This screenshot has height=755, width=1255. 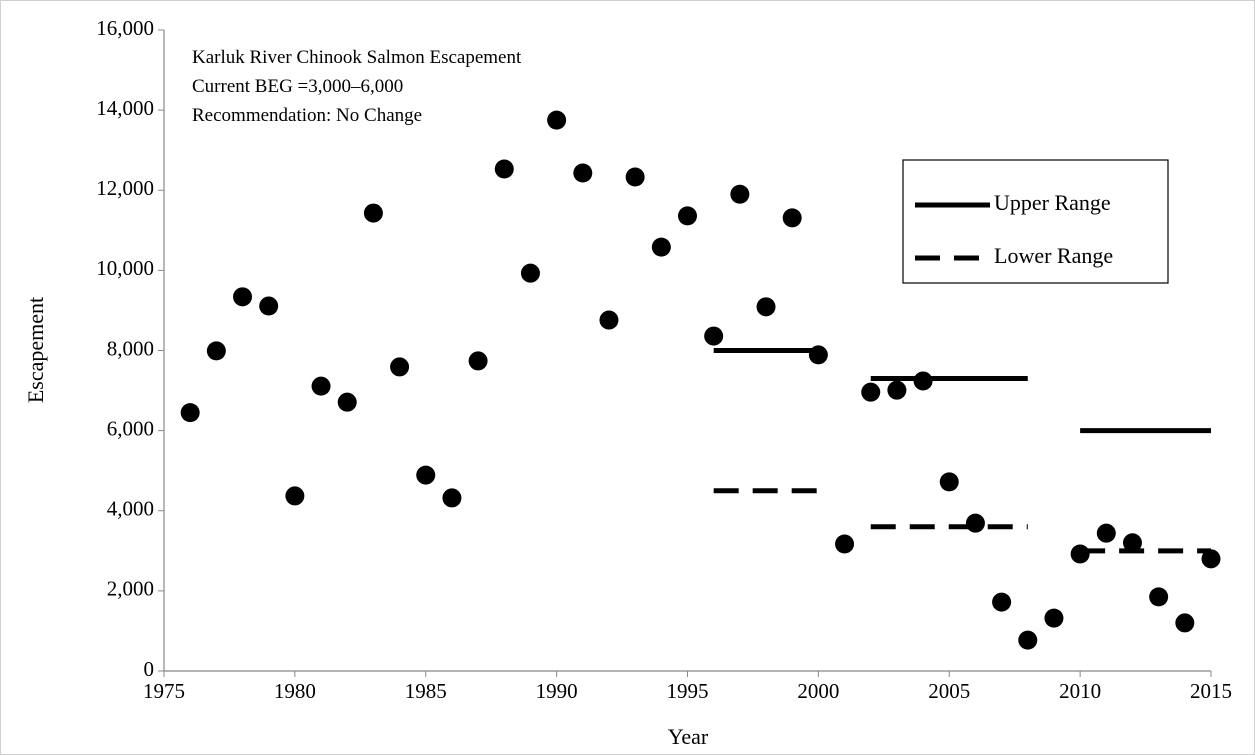 I want to click on y-tick-label: 12,000, so click(x=125, y=188).